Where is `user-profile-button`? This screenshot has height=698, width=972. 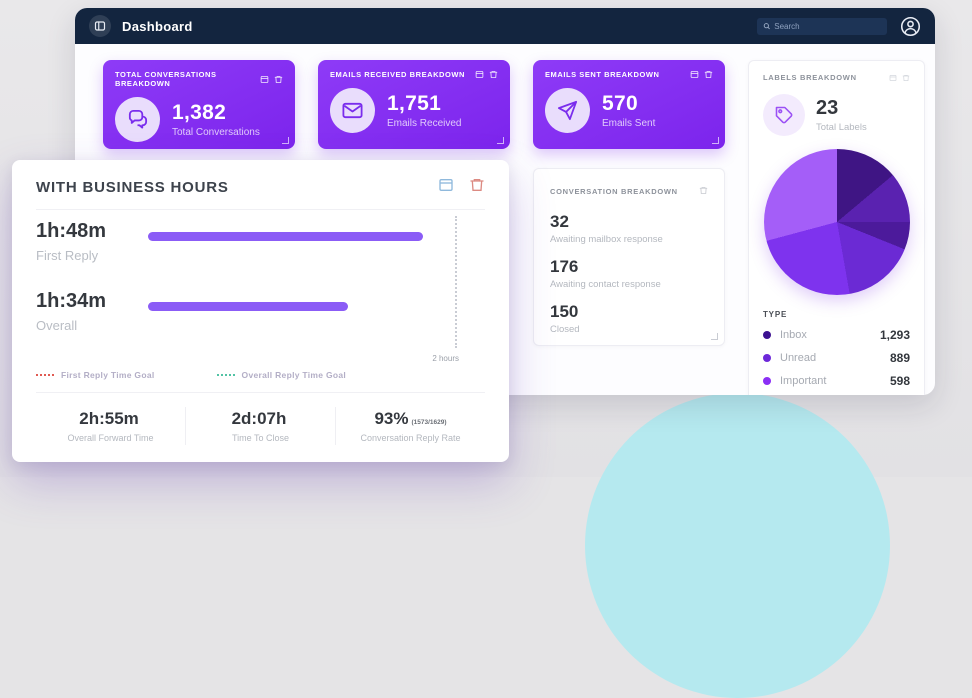 user-profile-button is located at coordinates (910, 26).